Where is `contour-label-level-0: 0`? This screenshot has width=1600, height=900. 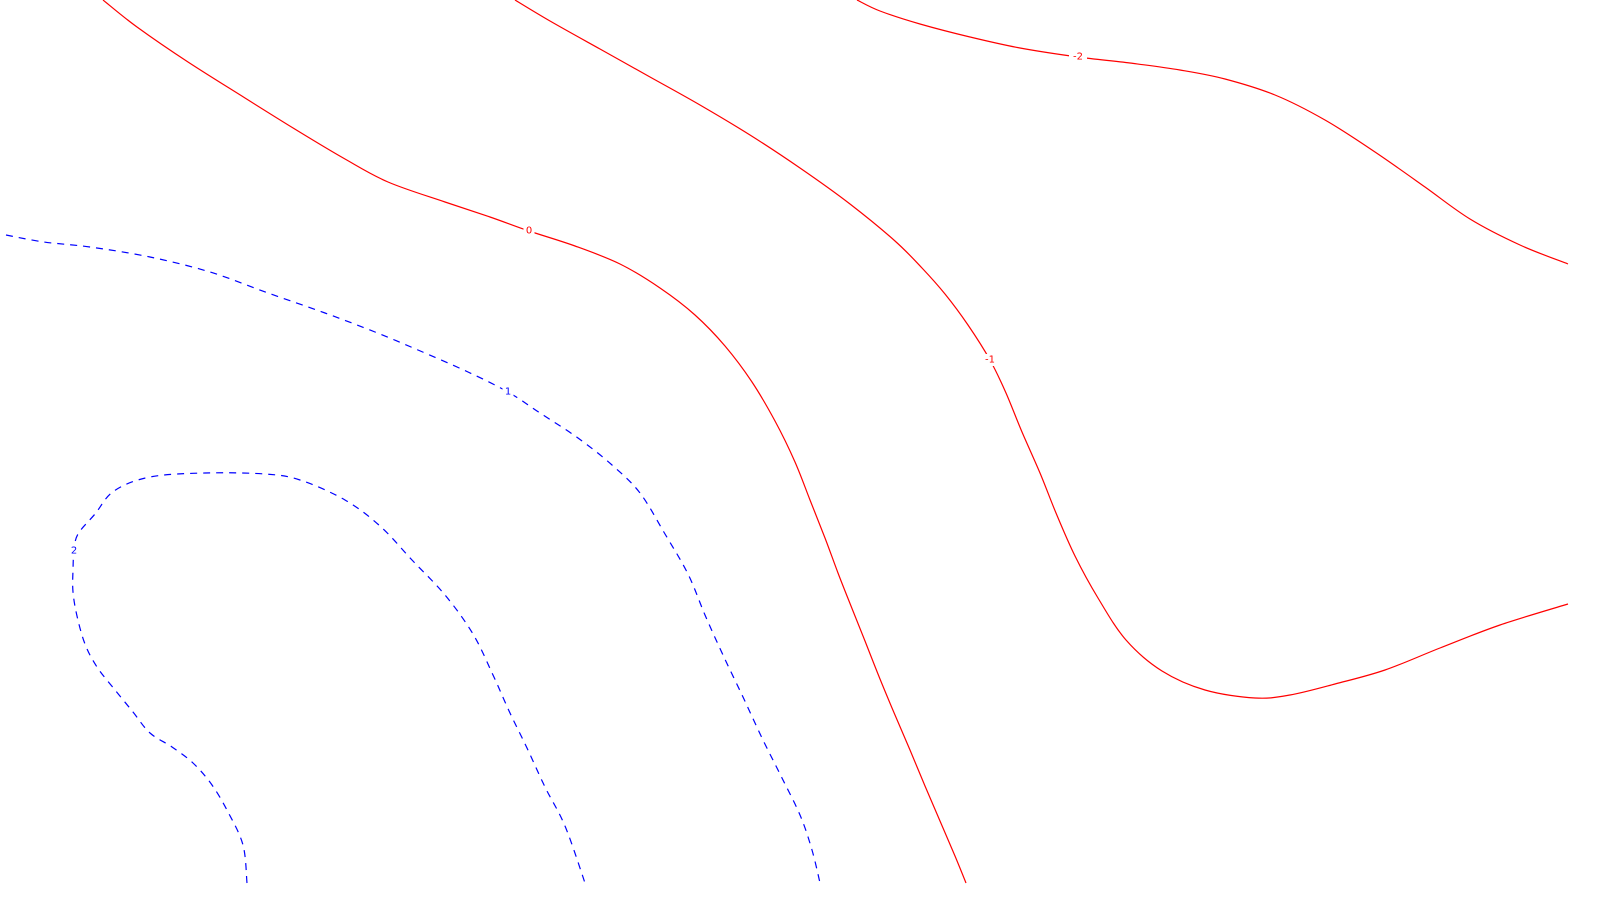 contour-label-level-0: 0 is located at coordinates (529, 231).